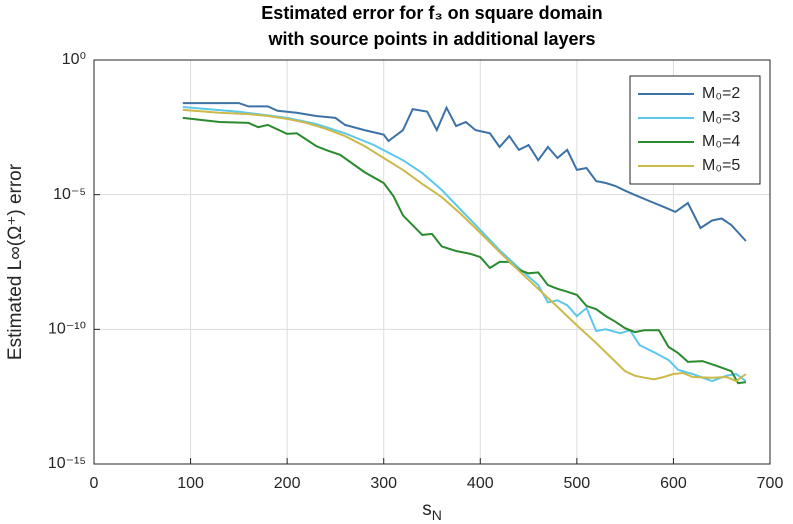 This screenshot has height=524, width=793. What do you see at coordinates (15, 261) in the screenshot?
I see `y-axis-label: Estimated L∞(Ω⁺) error` at bounding box center [15, 261].